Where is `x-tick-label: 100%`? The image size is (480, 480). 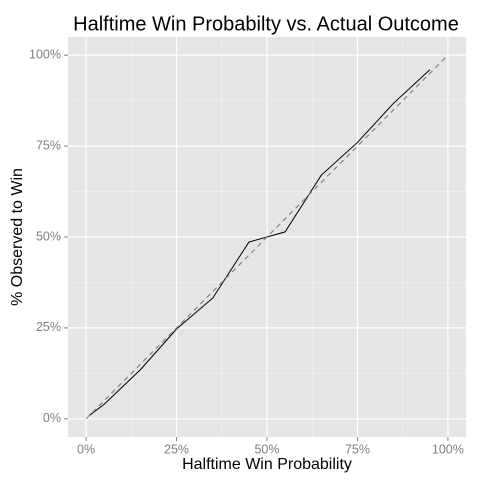 x-tick-label: 100% is located at coordinates (448, 449).